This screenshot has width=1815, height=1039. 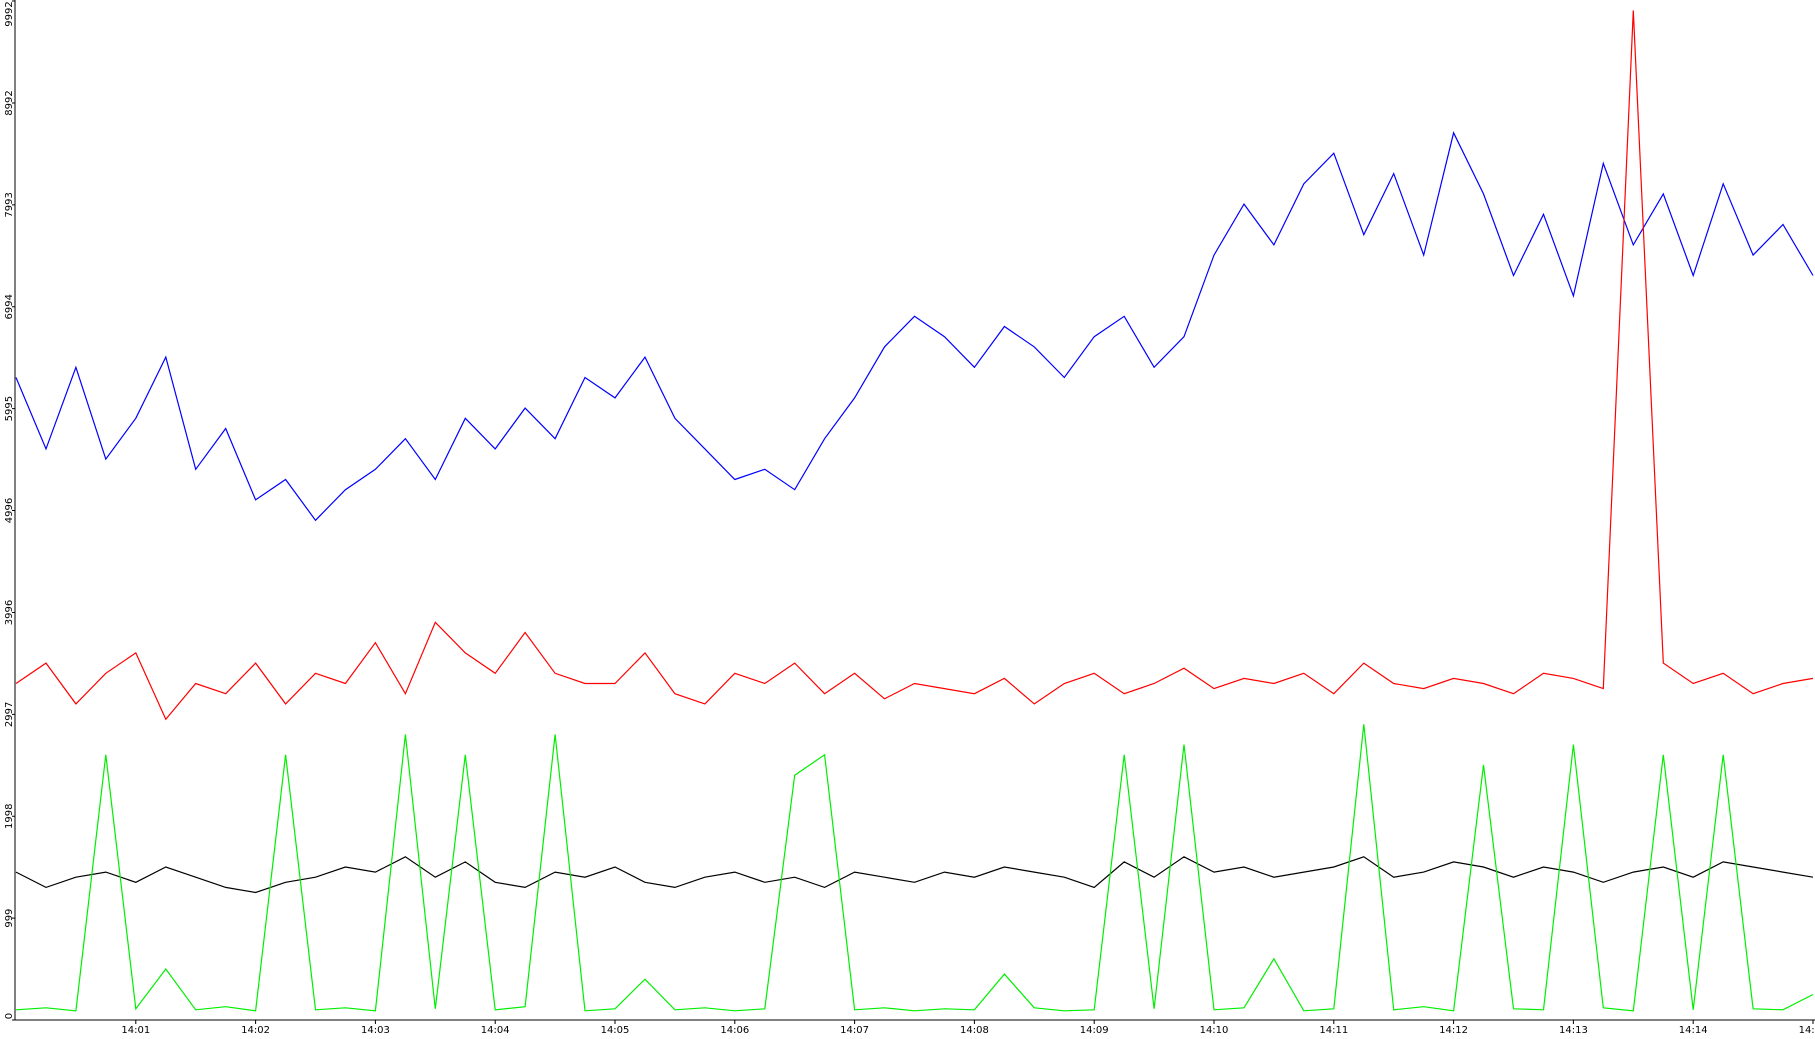 What do you see at coordinates (1094, 1030) in the screenshot?
I see `x-tick-label: 14:09` at bounding box center [1094, 1030].